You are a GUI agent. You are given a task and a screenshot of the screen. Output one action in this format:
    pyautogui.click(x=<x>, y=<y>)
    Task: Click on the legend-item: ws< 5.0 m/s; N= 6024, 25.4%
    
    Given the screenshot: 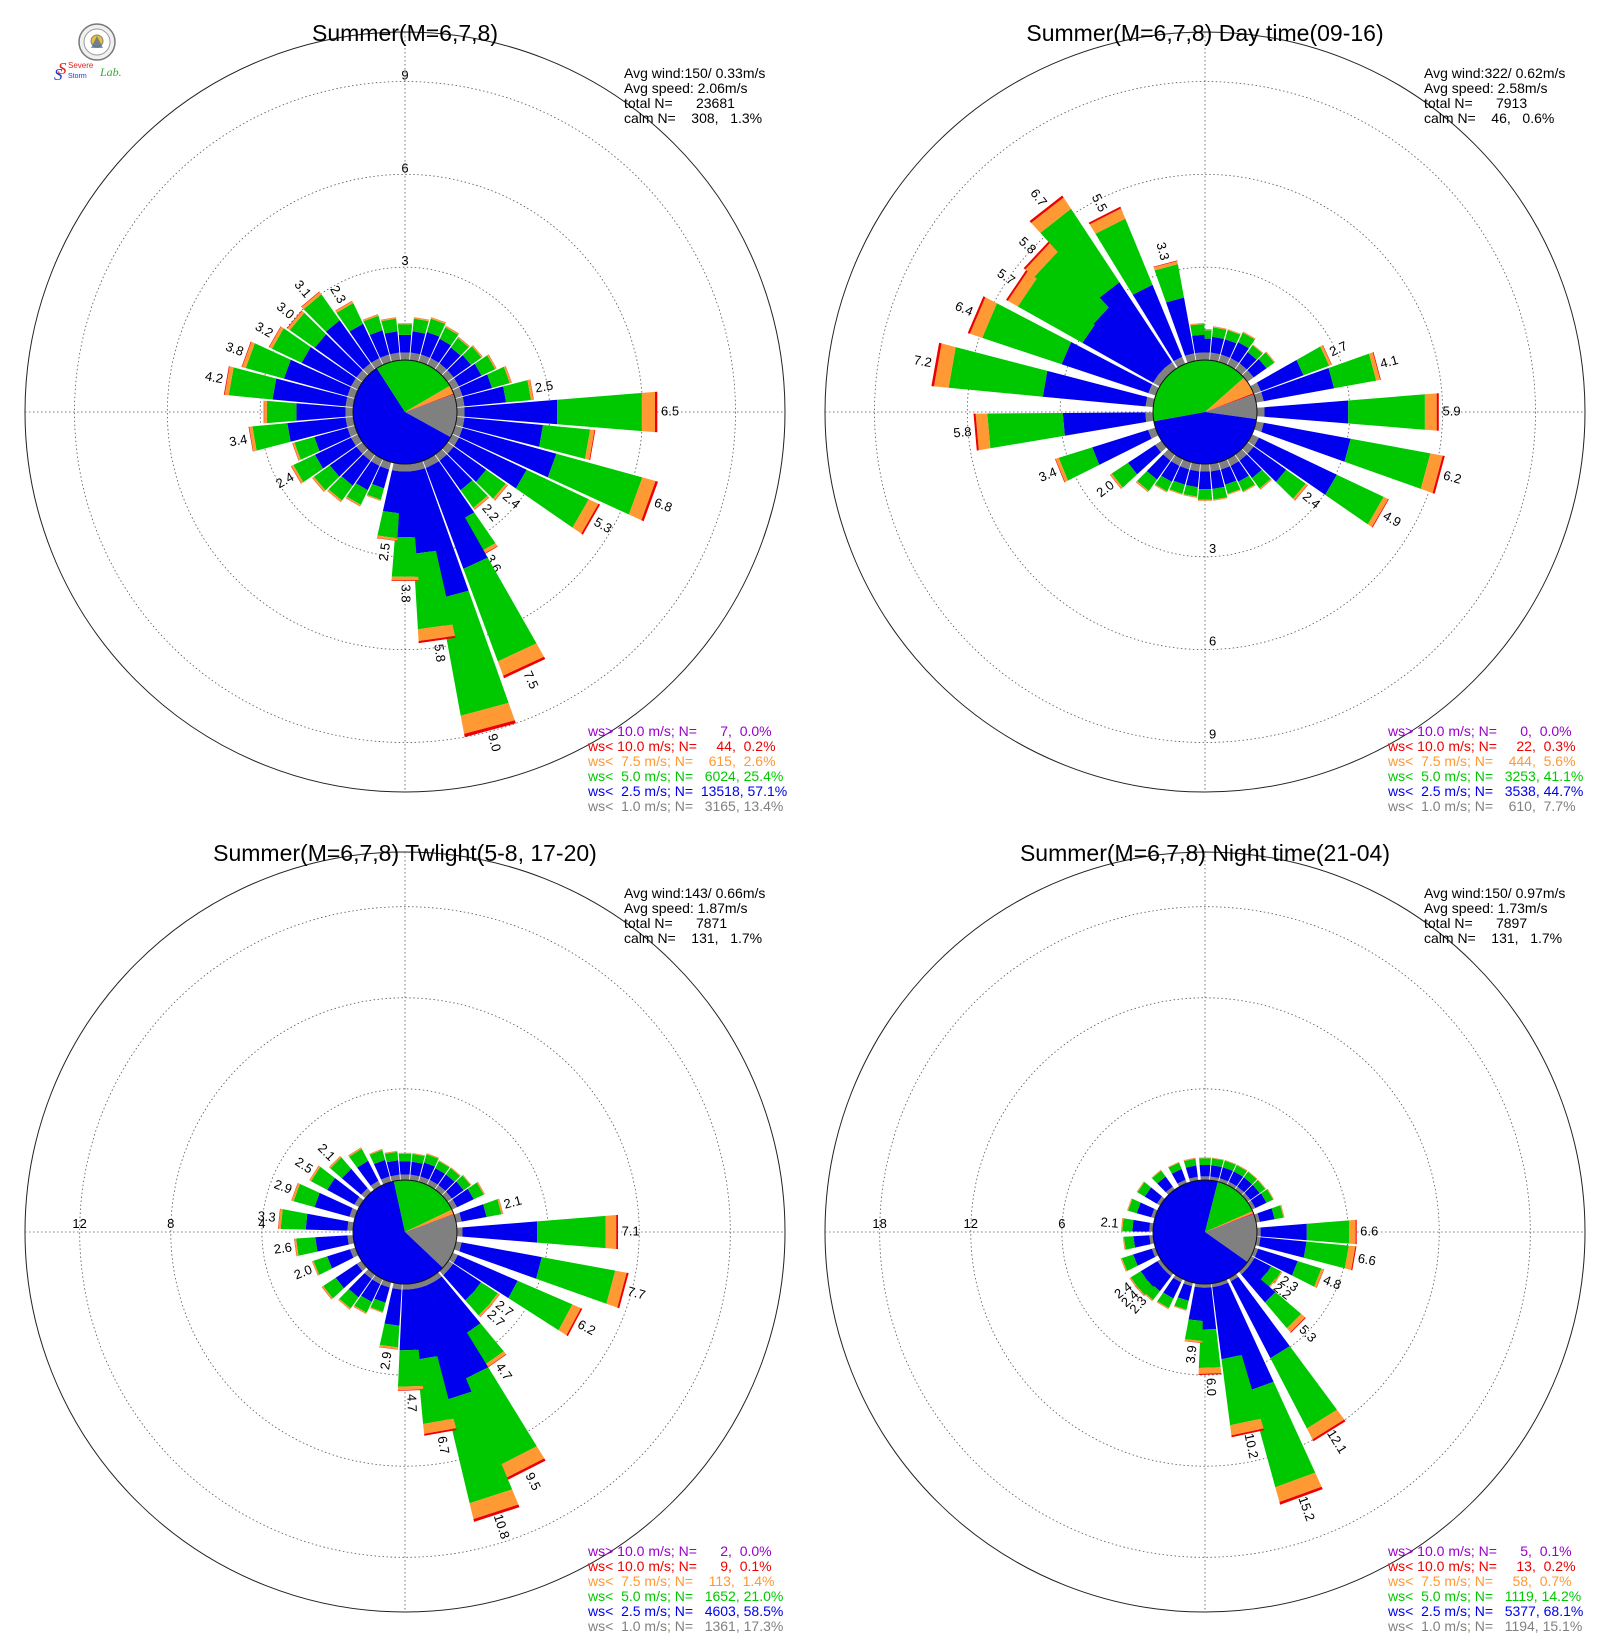 What is the action you would take?
    pyautogui.click(x=686, y=776)
    